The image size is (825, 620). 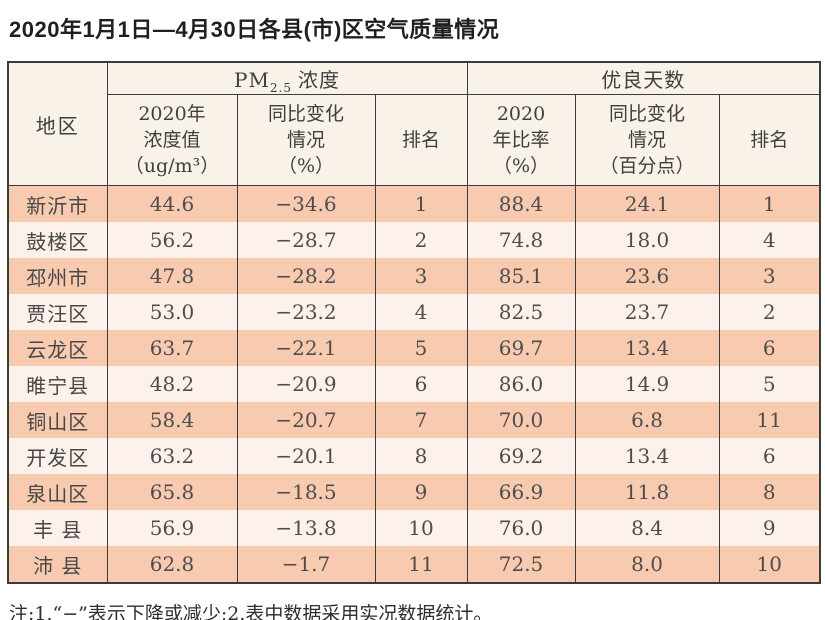 What do you see at coordinates (57, 123) in the screenshot?
I see `region-column-header: 地区` at bounding box center [57, 123].